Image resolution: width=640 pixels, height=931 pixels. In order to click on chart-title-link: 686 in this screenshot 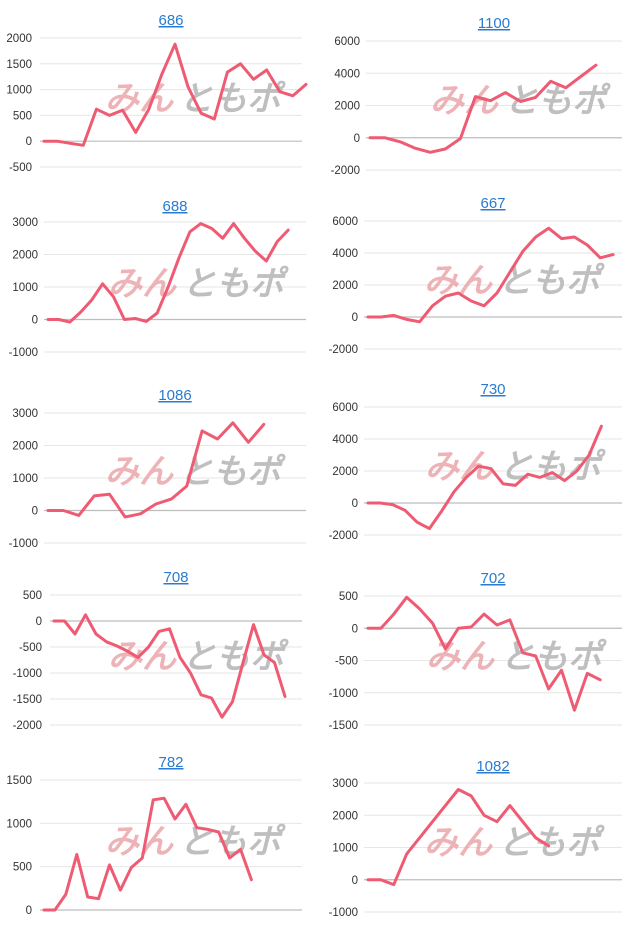, I will do `click(170, 20)`.